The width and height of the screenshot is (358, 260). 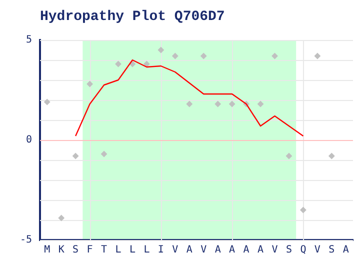 What do you see at coordinates (89, 250) in the screenshot?
I see `x-tick-label: F` at bounding box center [89, 250].